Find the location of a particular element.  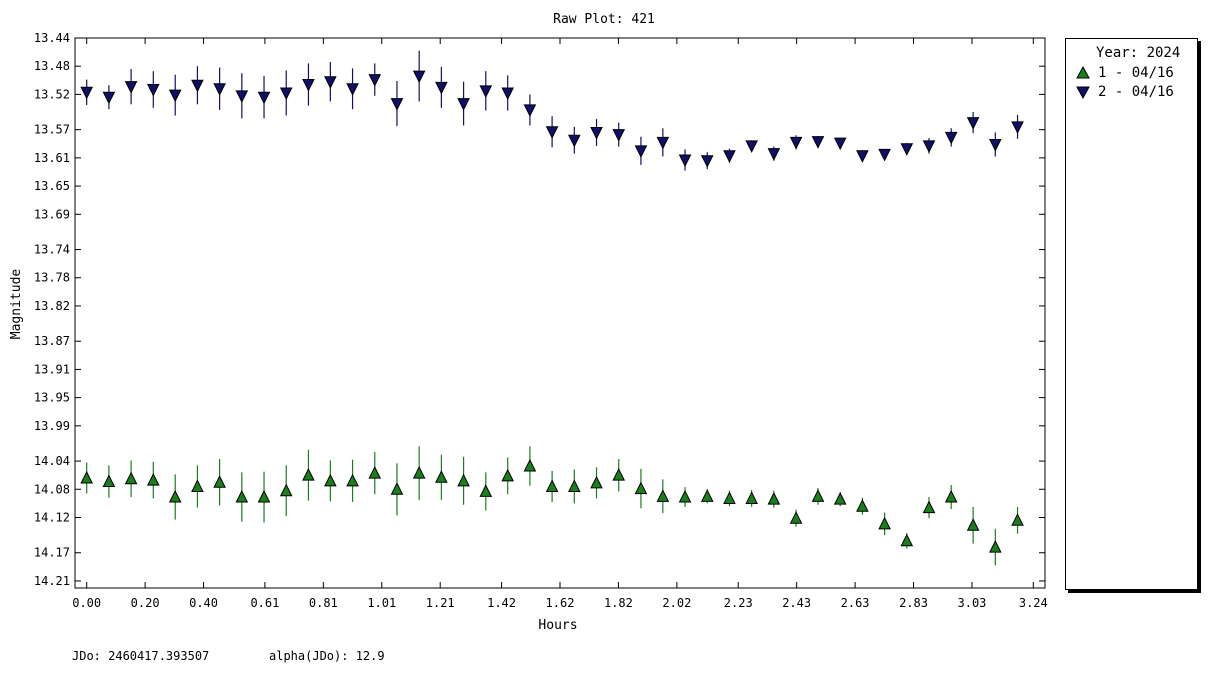

x-tick-label: 2.43 is located at coordinates (796, 603).